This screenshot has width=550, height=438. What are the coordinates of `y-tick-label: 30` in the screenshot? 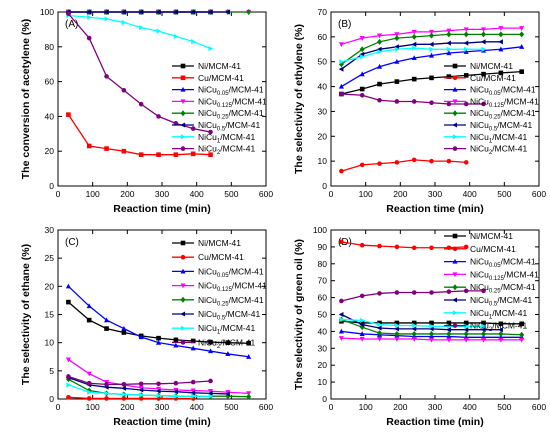 It's located at (50, 230).